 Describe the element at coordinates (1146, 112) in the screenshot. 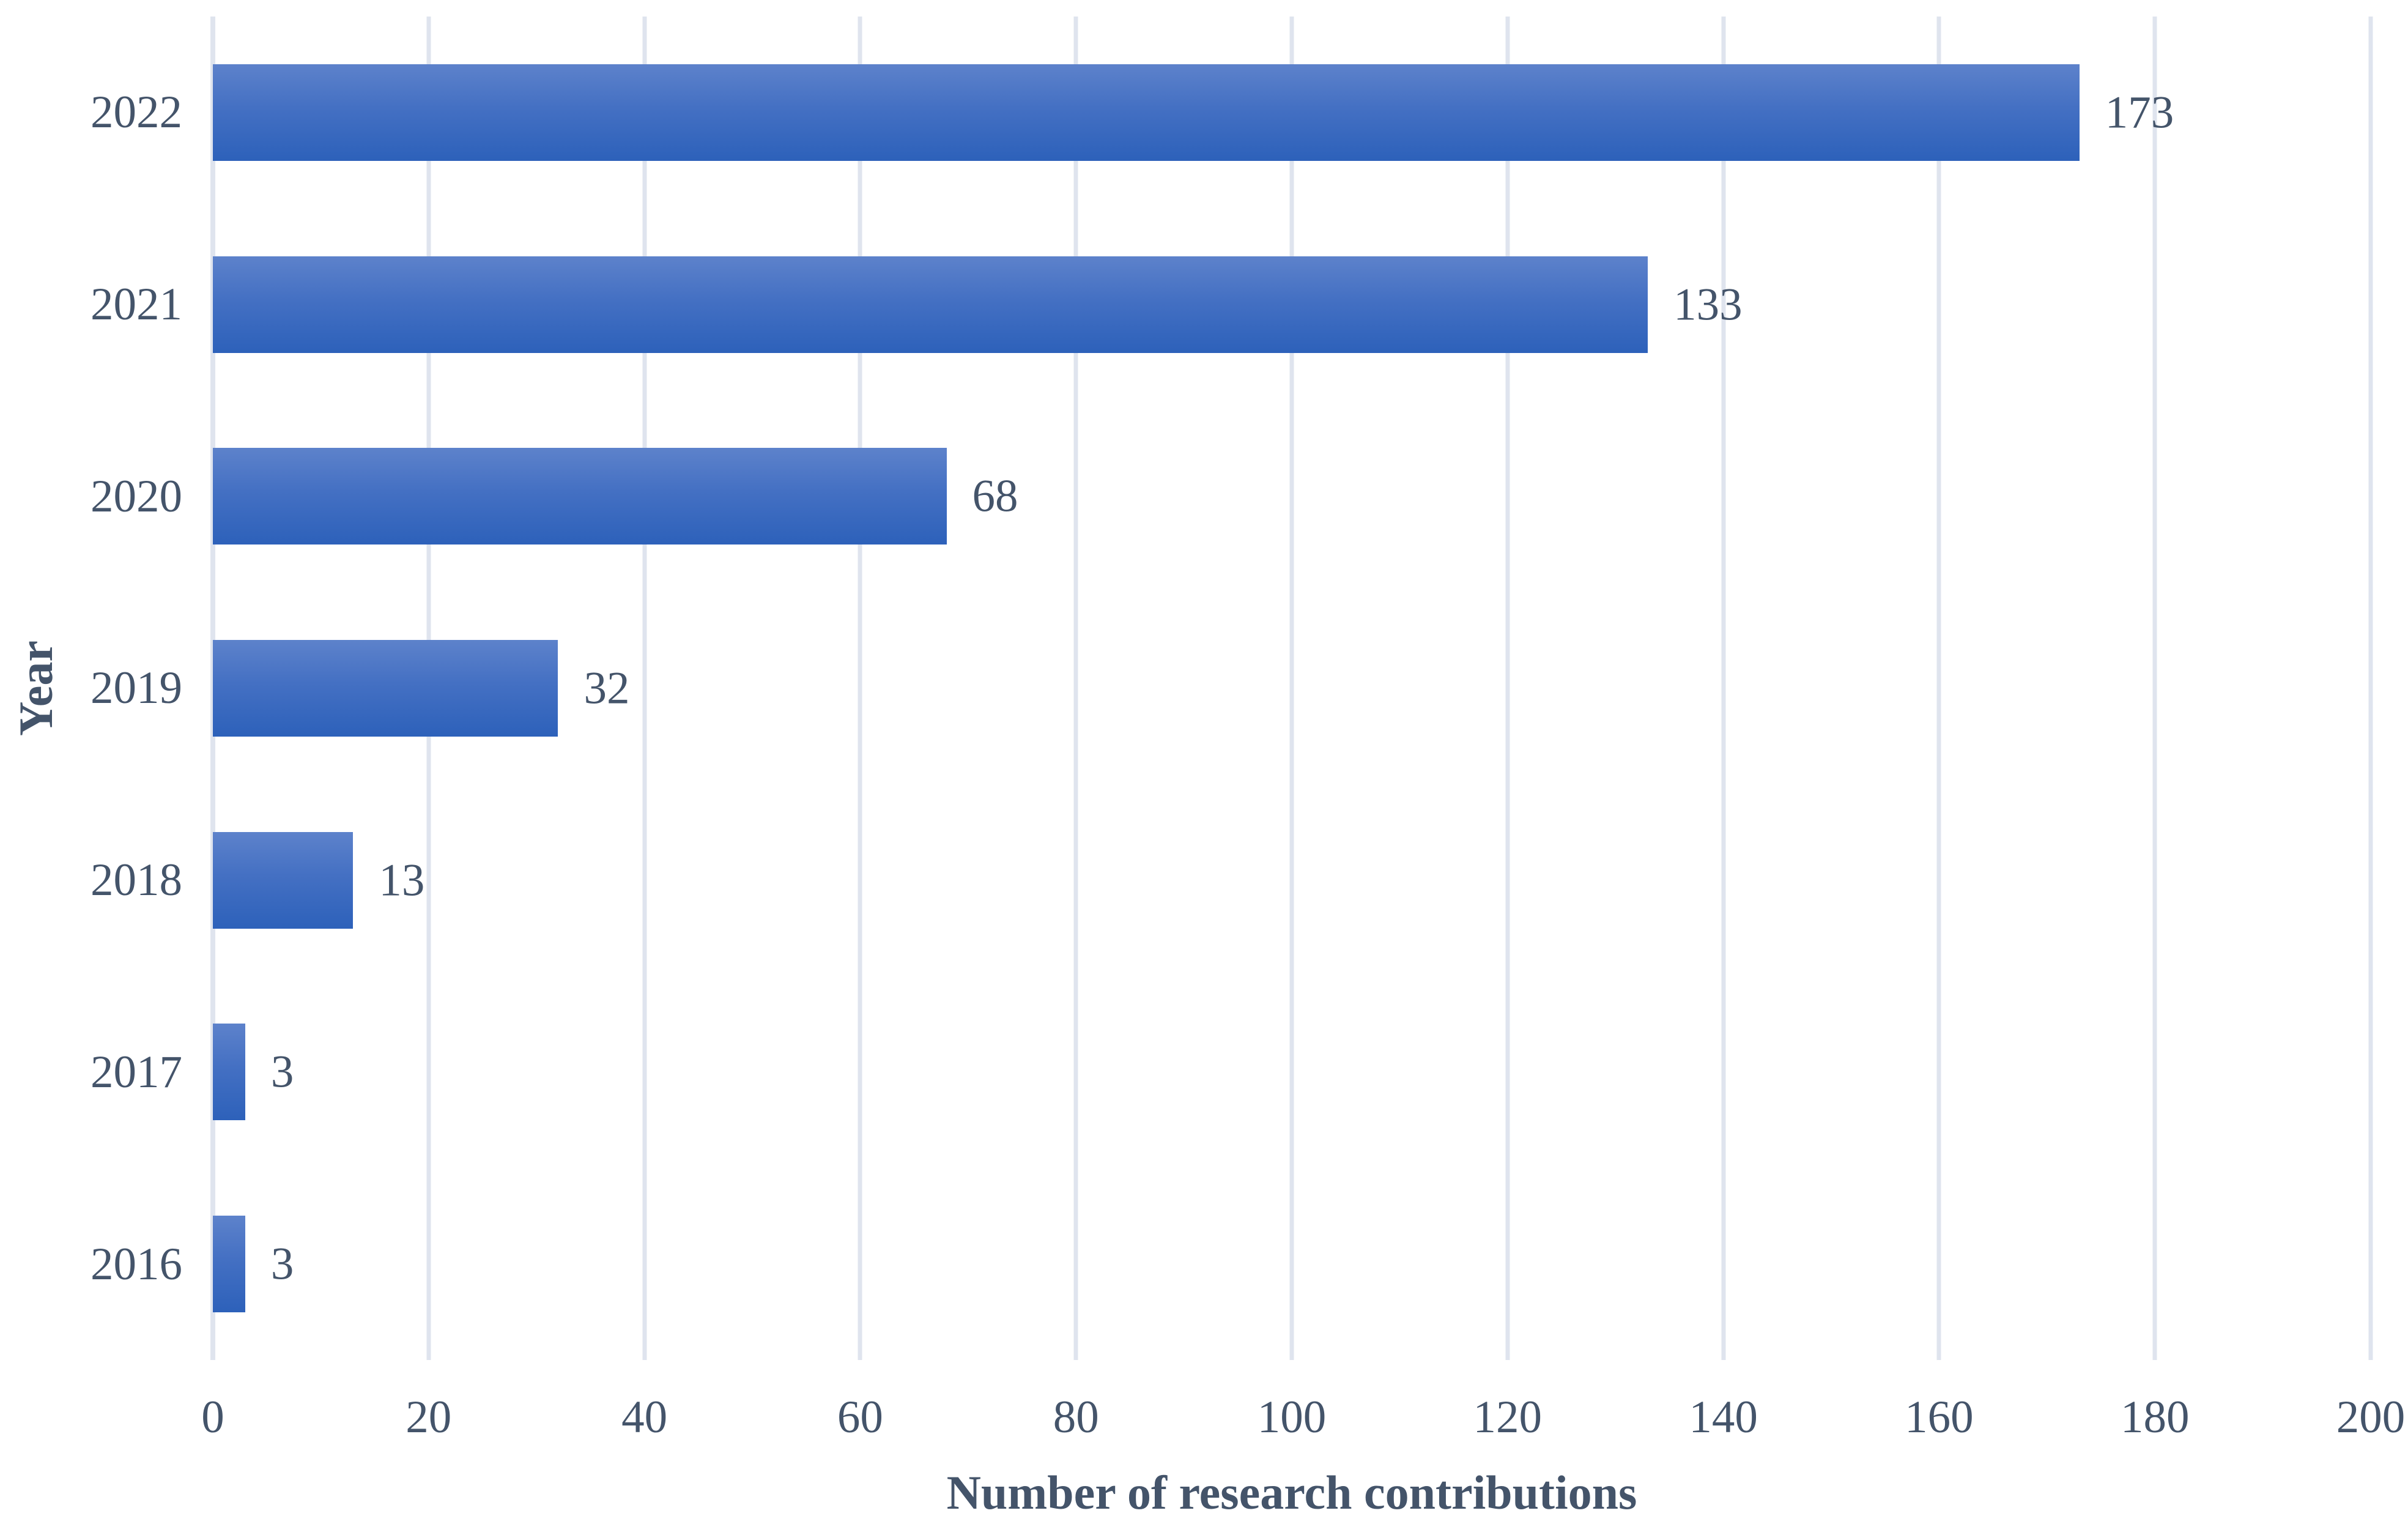

I see `bar-2022` at that location.